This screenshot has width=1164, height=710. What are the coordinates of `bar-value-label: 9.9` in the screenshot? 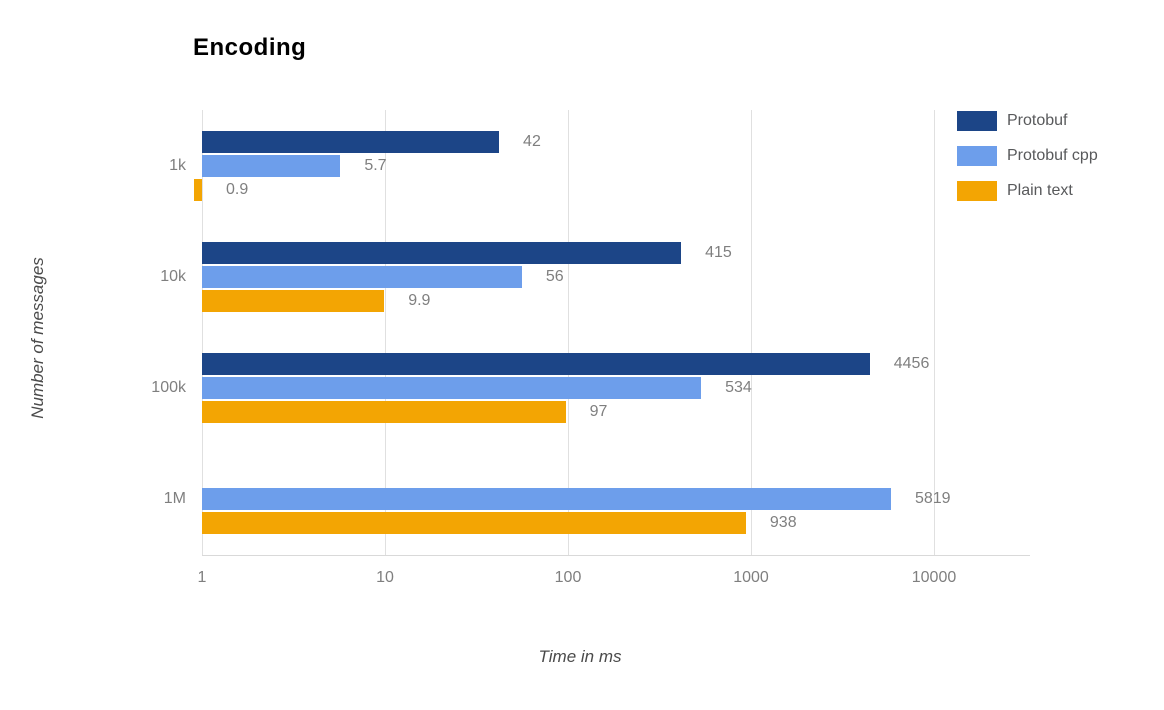 It's located at (419, 300).